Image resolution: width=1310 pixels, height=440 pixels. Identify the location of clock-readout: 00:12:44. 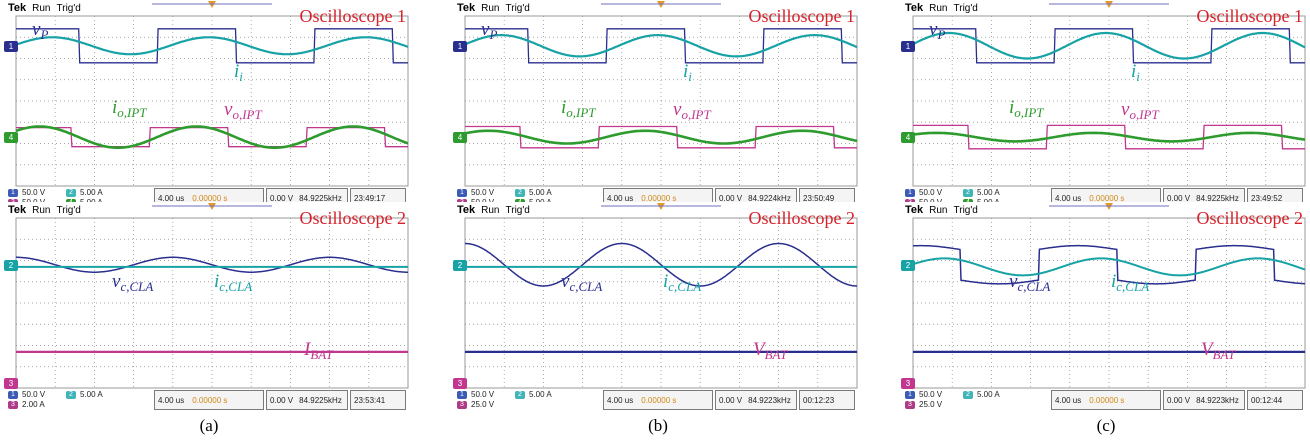
(1267, 400).